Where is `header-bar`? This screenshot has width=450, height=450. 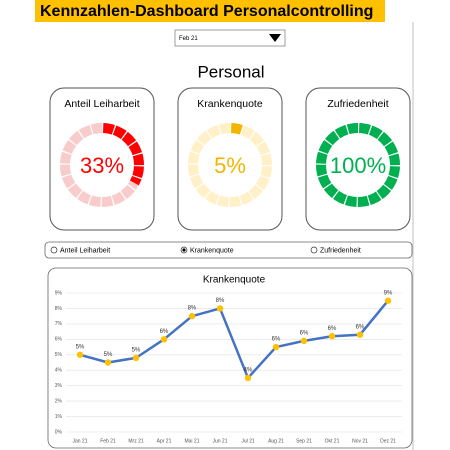 header-bar is located at coordinates (210, 11).